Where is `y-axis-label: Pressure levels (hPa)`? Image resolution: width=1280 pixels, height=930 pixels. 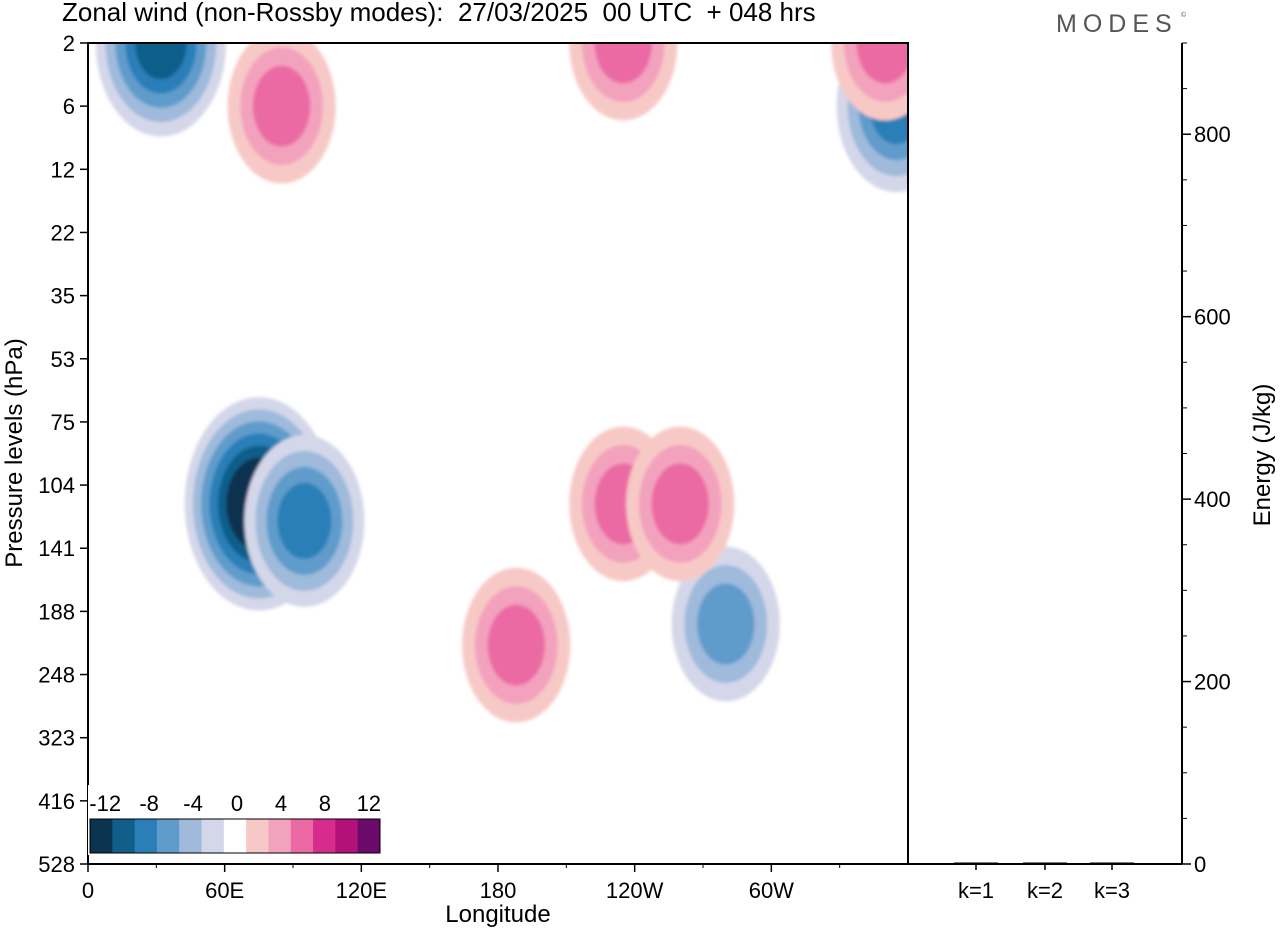 y-axis-label: Pressure levels (hPa) is located at coordinates (14, 452).